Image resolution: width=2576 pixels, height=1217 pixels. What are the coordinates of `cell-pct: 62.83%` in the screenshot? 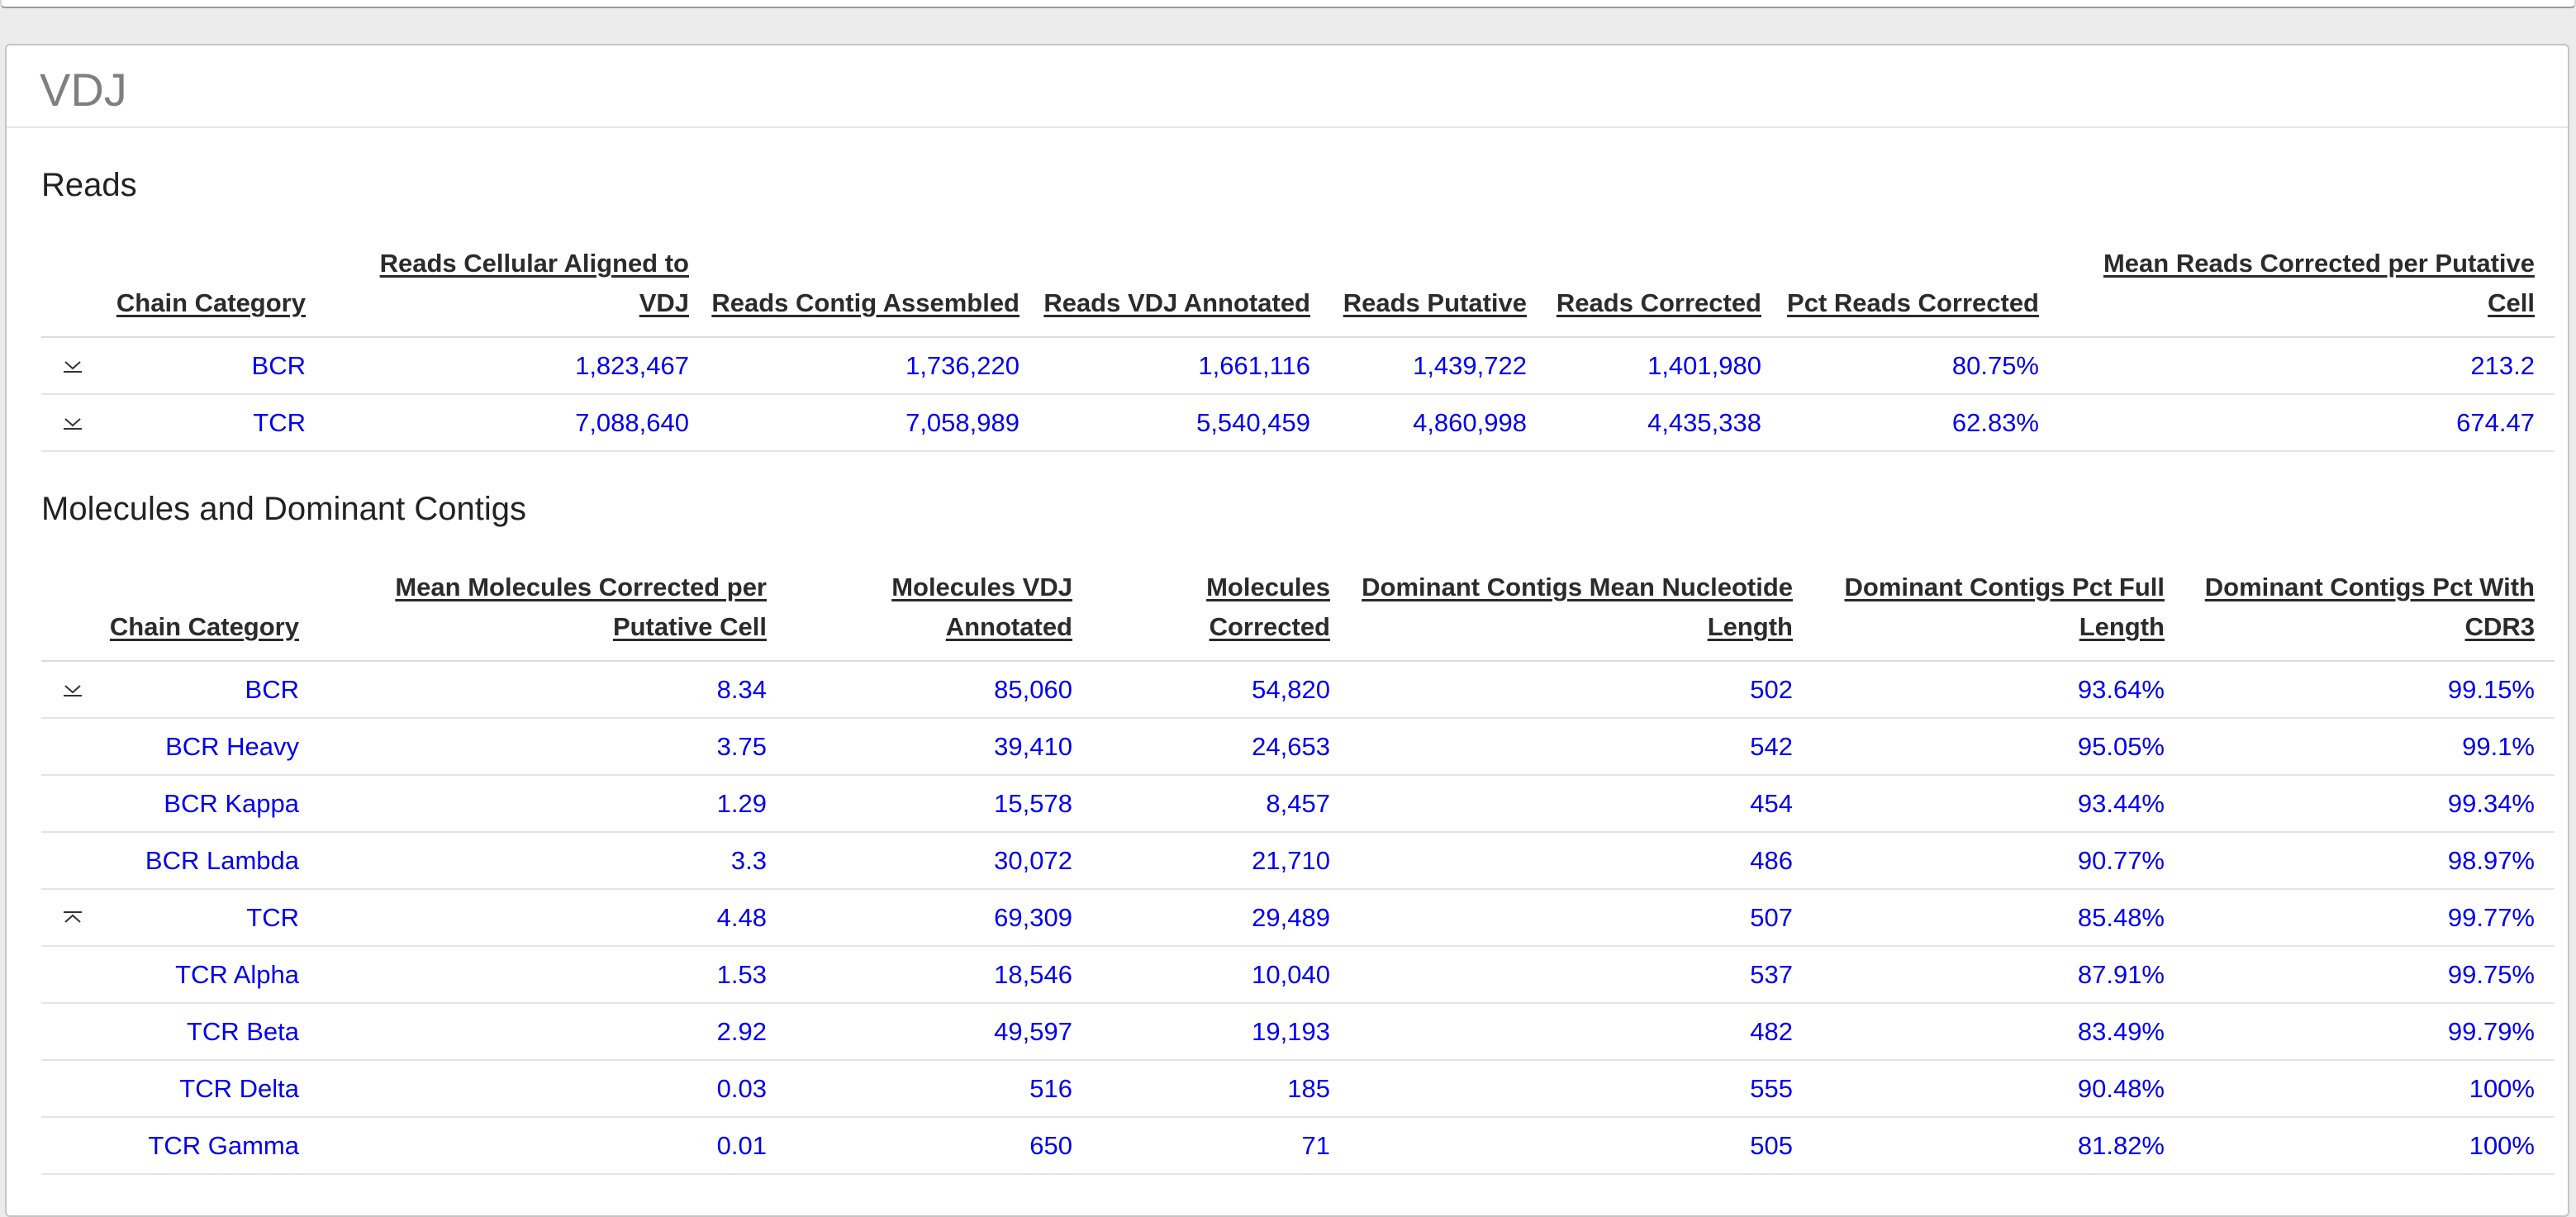 It's located at (1920, 423).